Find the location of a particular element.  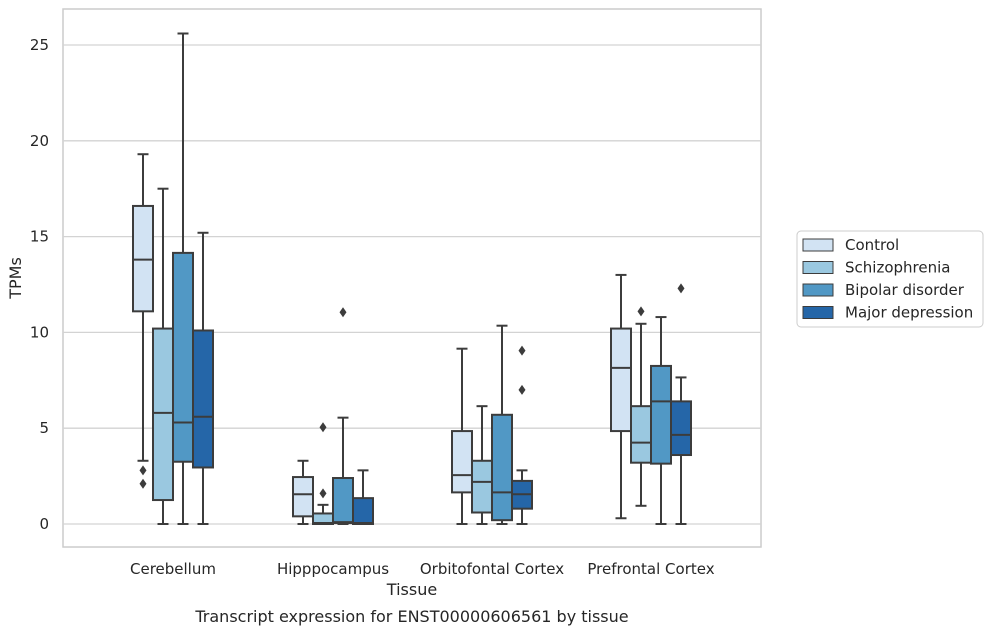

y-tick-label: 10 is located at coordinates (39, 332).